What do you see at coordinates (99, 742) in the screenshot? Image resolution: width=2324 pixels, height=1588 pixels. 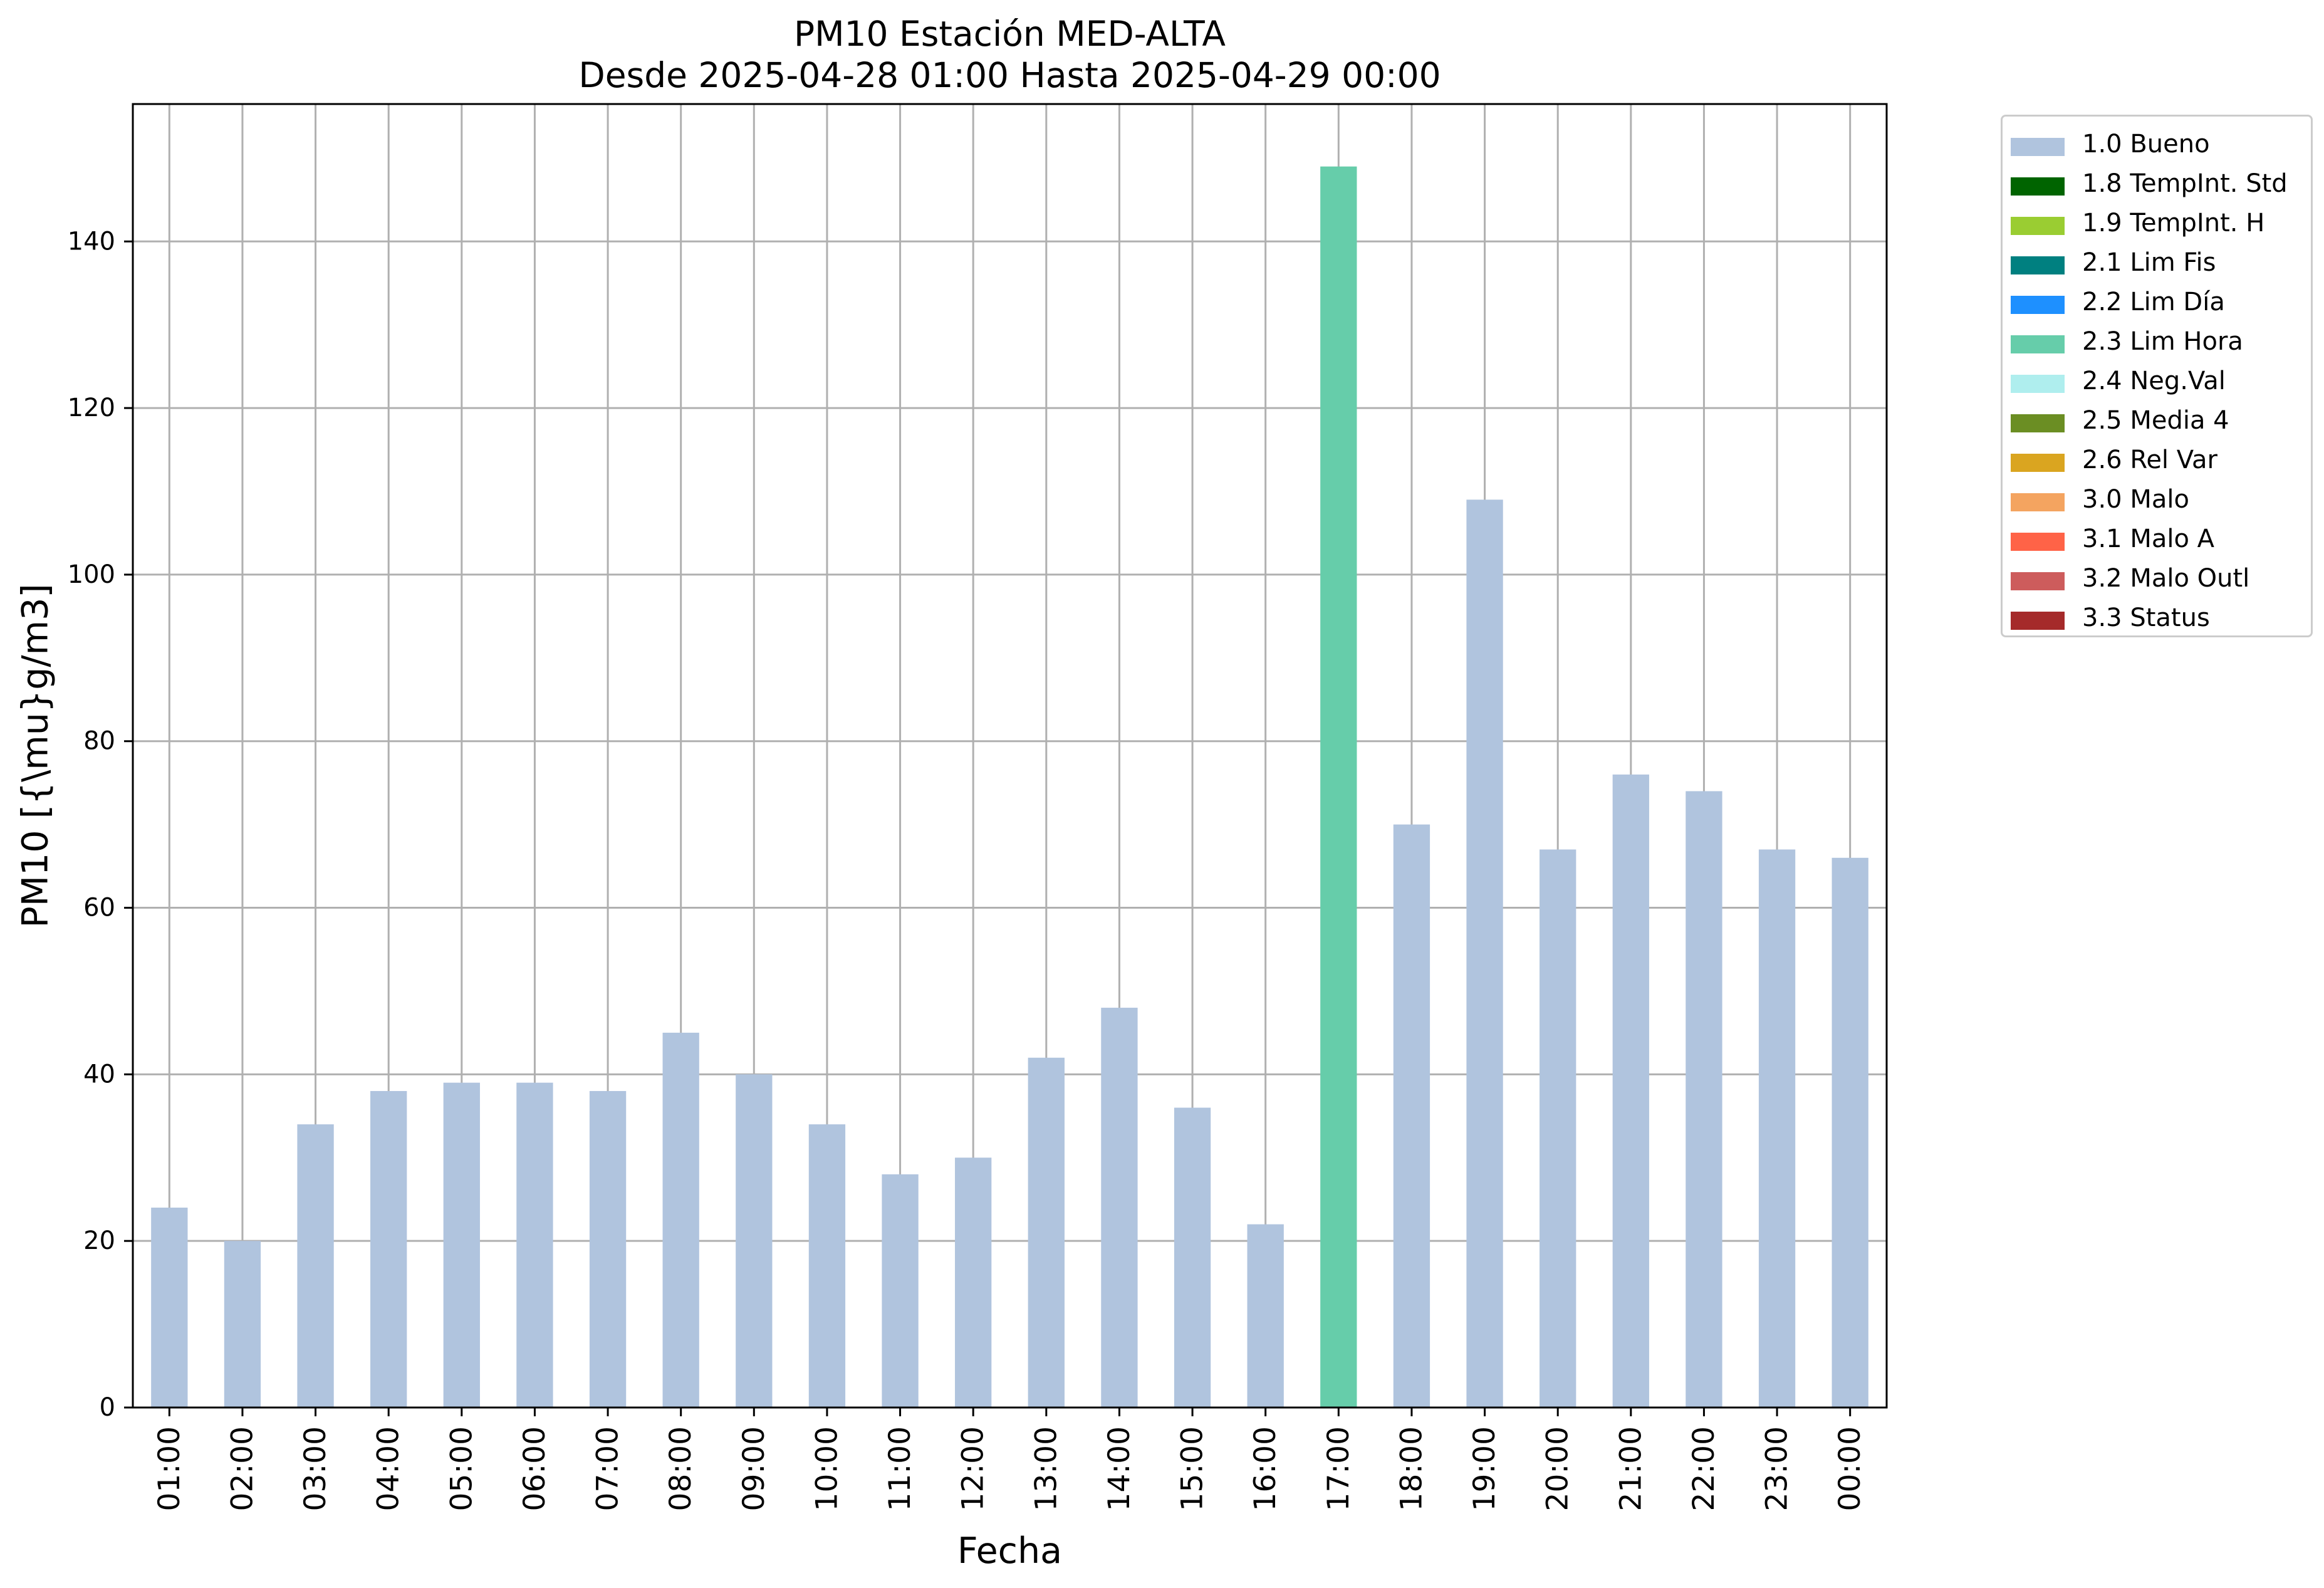 I see `y-tick-label: 80` at bounding box center [99, 742].